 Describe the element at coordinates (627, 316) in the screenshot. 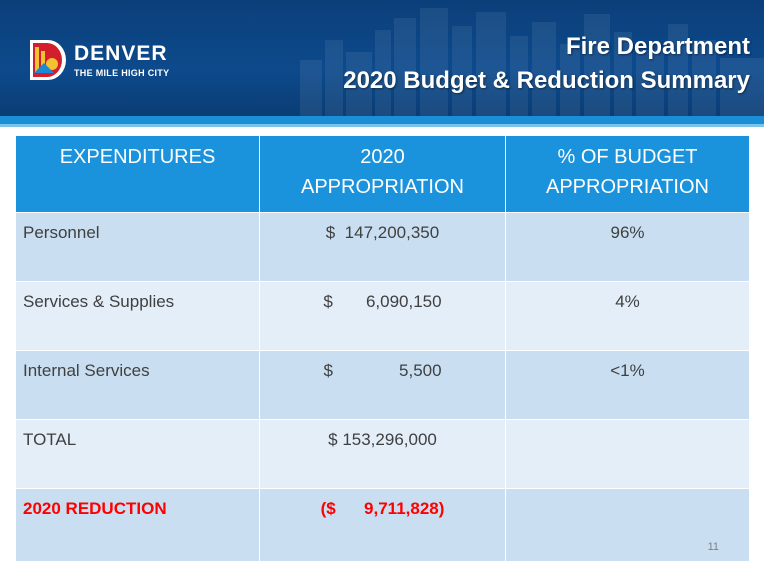

I see `row-percent: 4%` at that location.